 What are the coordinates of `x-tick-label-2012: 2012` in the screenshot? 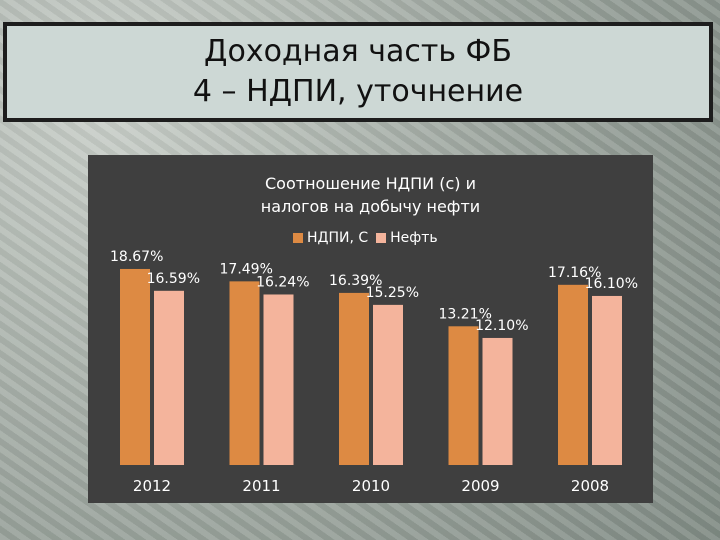 It's located at (152, 486).